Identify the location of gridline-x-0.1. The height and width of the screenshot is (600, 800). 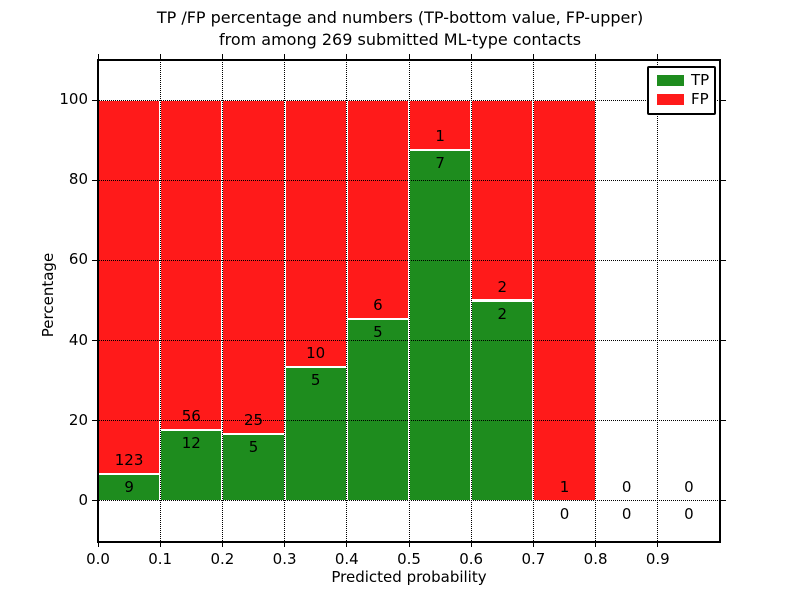
(160, 300).